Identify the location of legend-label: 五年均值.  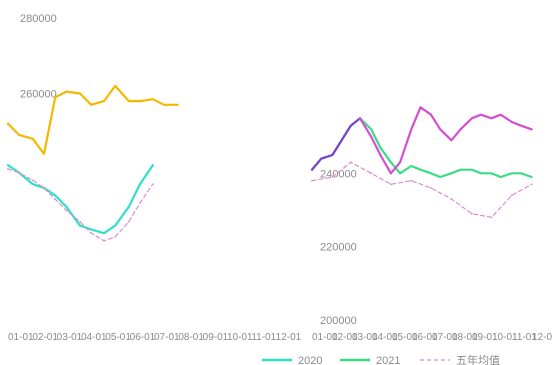
(478, 359).